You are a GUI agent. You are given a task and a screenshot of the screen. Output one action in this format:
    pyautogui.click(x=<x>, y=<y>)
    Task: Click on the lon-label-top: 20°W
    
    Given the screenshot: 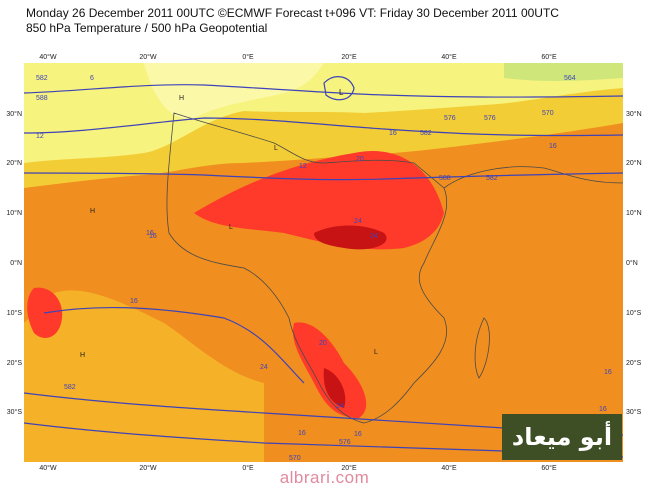 What is the action you would take?
    pyautogui.click(x=148, y=57)
    